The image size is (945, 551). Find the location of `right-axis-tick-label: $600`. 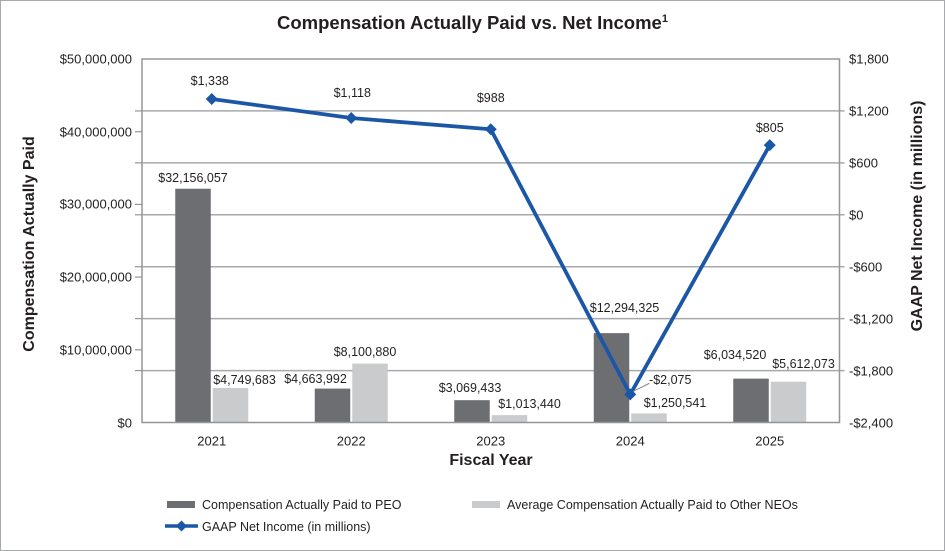

right-axis-tick-label: $600 is located at coordinates (863, 163).